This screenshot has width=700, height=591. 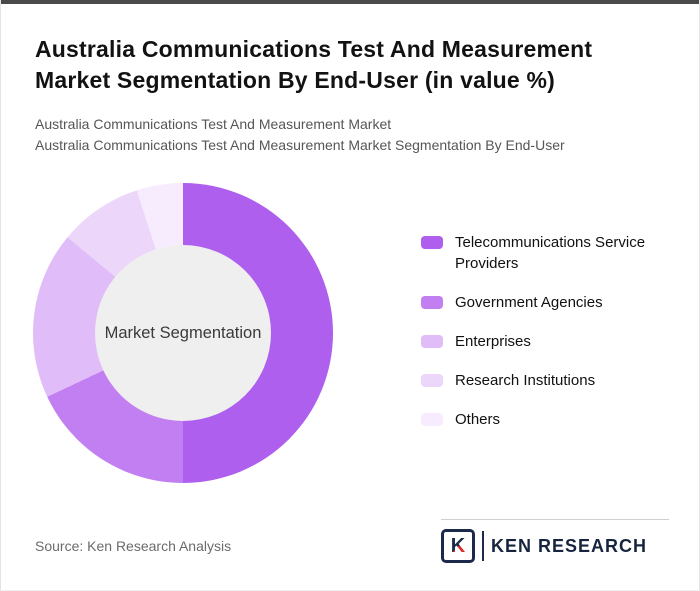 I want to click on legend-label-research: Research Institutions, so click(x=525, y=380).